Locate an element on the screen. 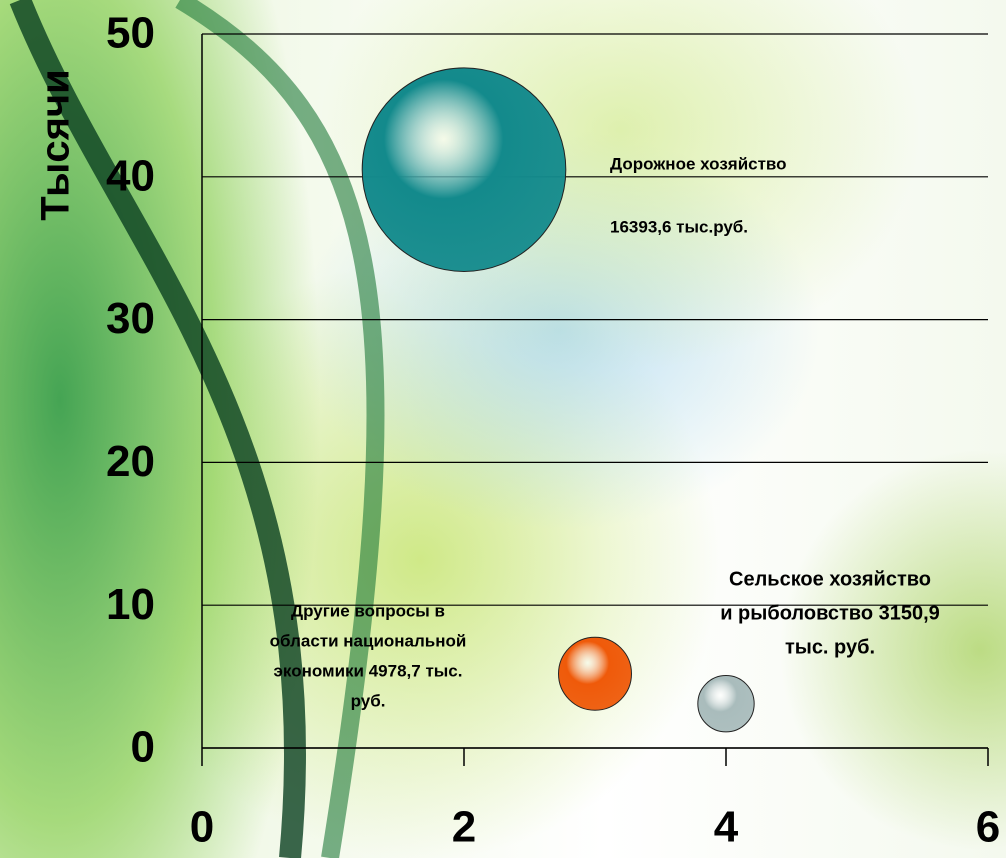 The image size is (1006, 858). x-tick-label: 6 is located at coordinates (988, 827).